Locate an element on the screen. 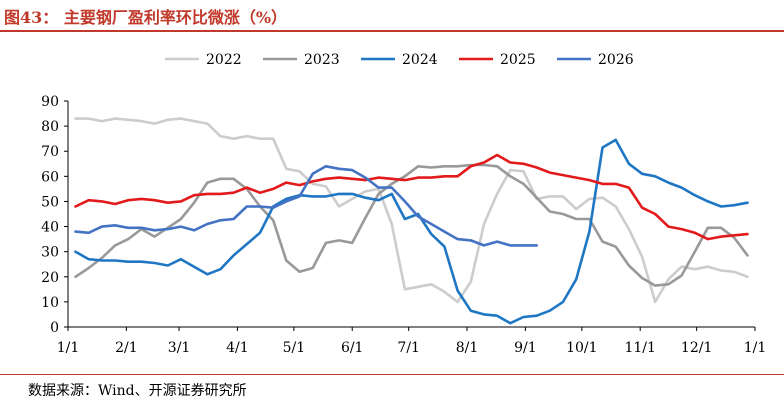 This screenshot has height=407, width=784. x-tick-label: 5/1 is located at coordinates (294, 348).